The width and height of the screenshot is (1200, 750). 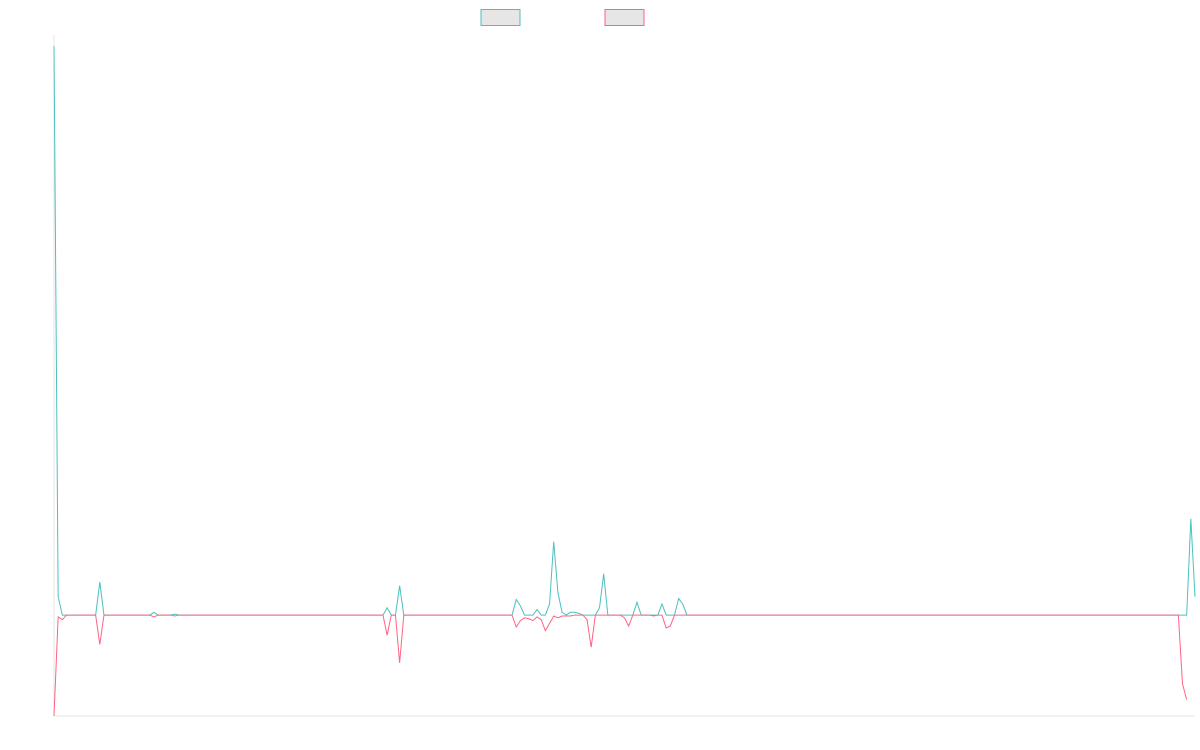 I want to click on legend, so click(x=562, y=17).